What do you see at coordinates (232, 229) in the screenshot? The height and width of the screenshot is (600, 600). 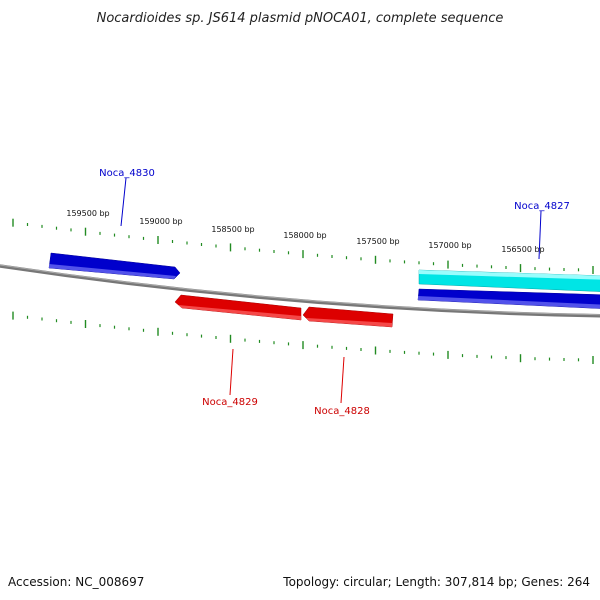 I see `ruler-label-158500: 158500 bp` at bounding box center [232, 229].